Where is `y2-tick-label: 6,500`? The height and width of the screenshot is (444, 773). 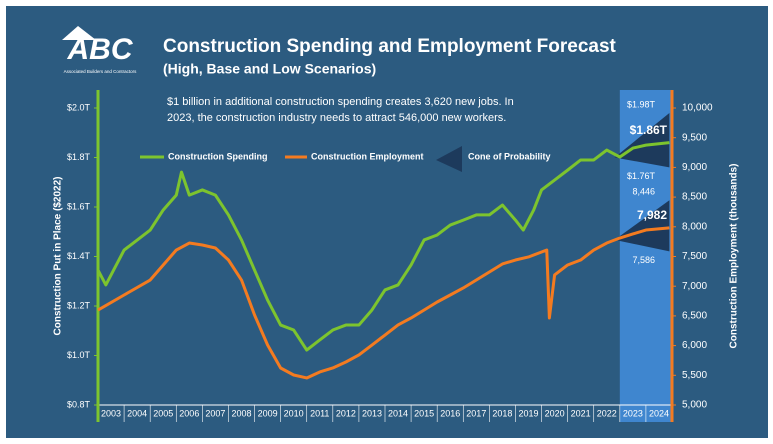
y2-tick-label: 6,500 is located at coordinates (694, 316).